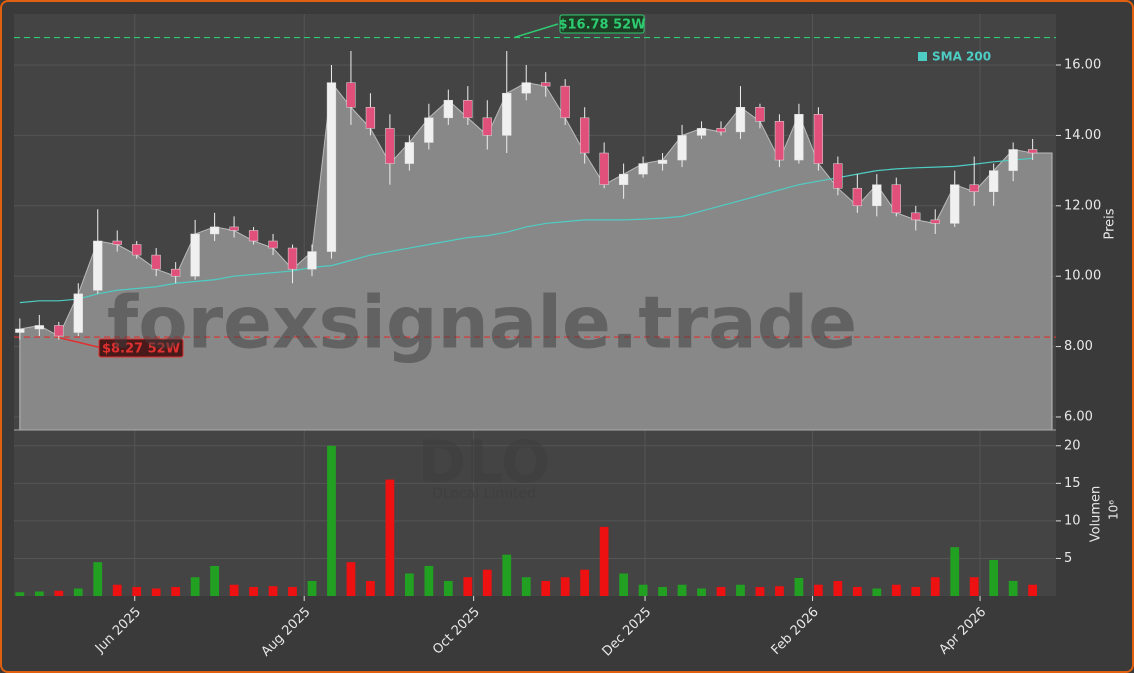 This screenshot has height=673, width=1134. Describe the element at coordinates (286, 632) in the screenshot. I see `x-tick-label: Aug 2025` at that location.